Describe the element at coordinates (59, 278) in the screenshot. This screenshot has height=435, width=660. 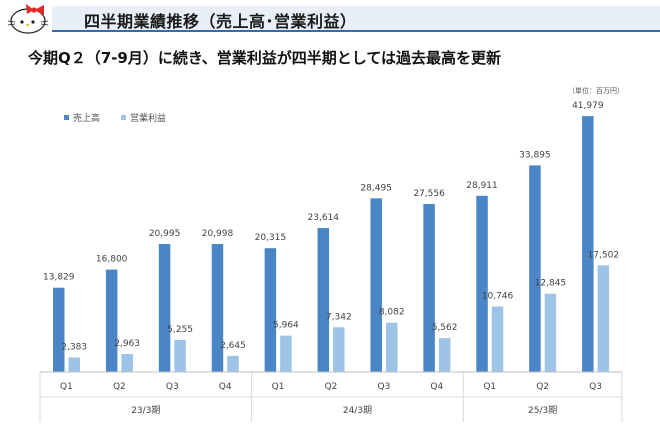
I see `data-label-sales: 13,829` at that location.